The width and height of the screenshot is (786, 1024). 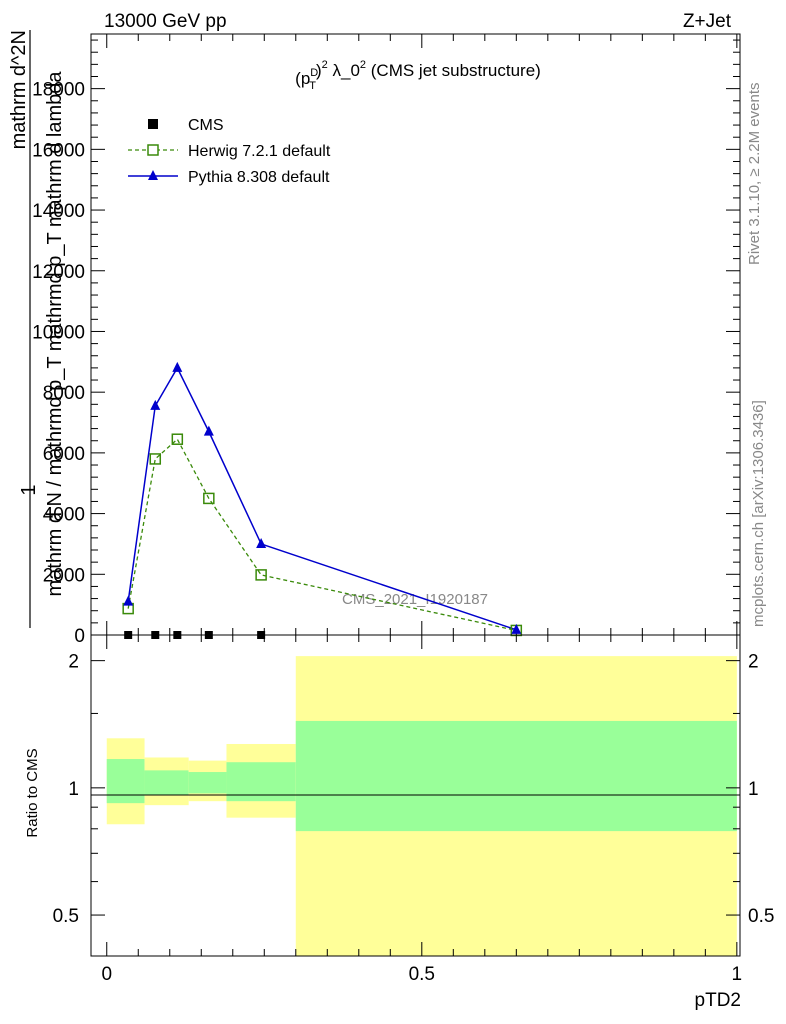 What do you see at coordinates (718, 1000) in the screenshot?
I see `x-axis-label: pTD2` at bounding box center [718, 1000].